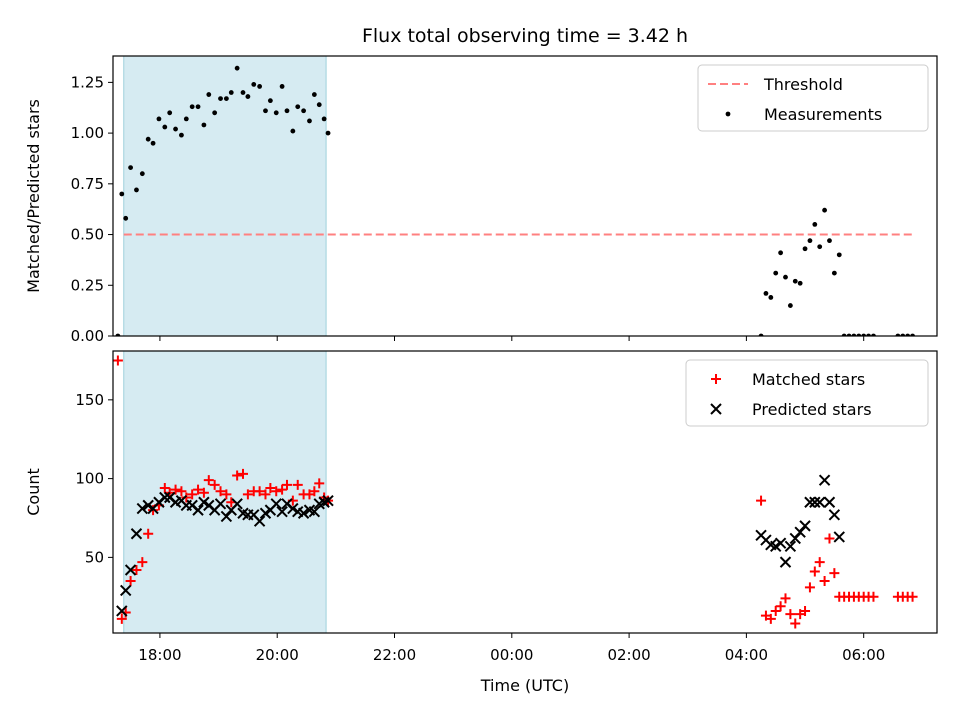 Image resolution: width=960 pixels, height=720 pixels. What do you see at coordinates (808, 379) in the screenshot?
I see `legend-label: Matched stars` at bounding box center [808, 379].